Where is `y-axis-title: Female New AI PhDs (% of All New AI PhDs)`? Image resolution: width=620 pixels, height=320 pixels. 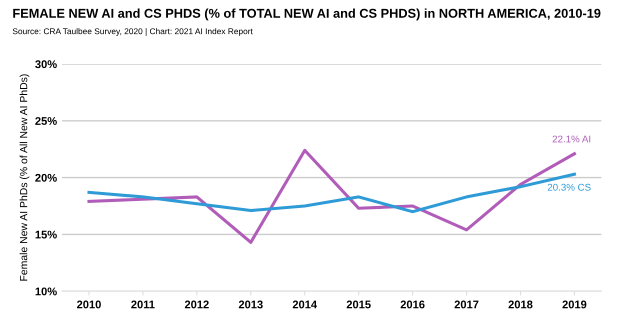
y-axis-title: Female New AI PhDs (% of All New AI PhDs) is located at coordinates (25, 177).